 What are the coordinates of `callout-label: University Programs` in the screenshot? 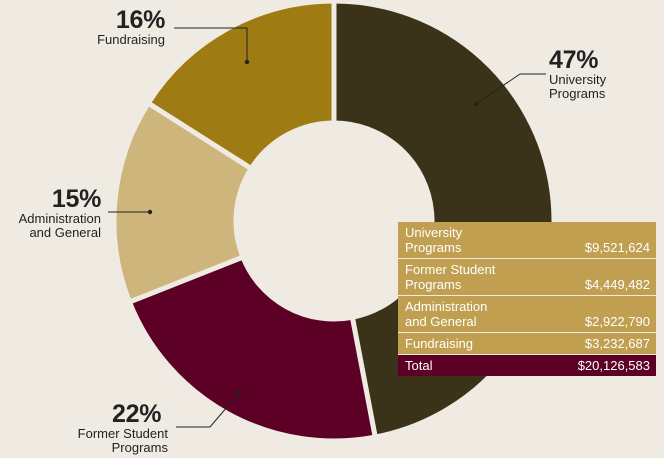 It's located at (578, 86).